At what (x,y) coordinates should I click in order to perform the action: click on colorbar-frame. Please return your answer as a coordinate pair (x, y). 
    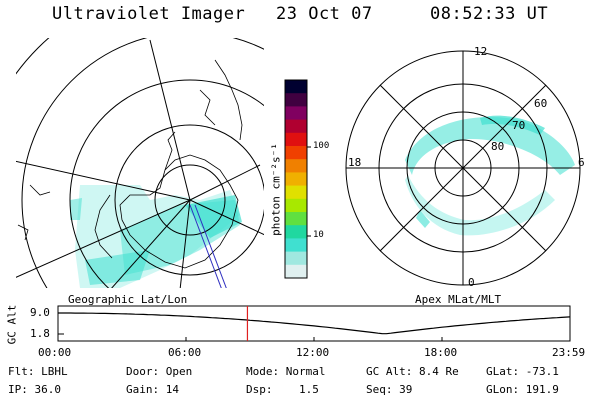
    Looking at the image, I should click on (296, 179).